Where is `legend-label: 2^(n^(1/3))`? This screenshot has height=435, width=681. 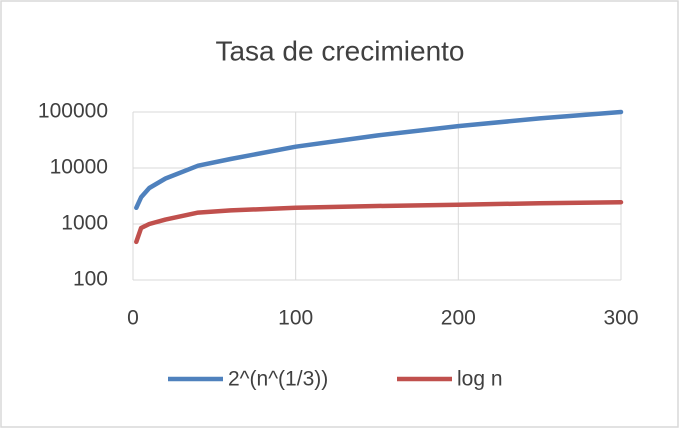
legend-label: 2^(n^(1/3)) is located at coordinates (278, 379).